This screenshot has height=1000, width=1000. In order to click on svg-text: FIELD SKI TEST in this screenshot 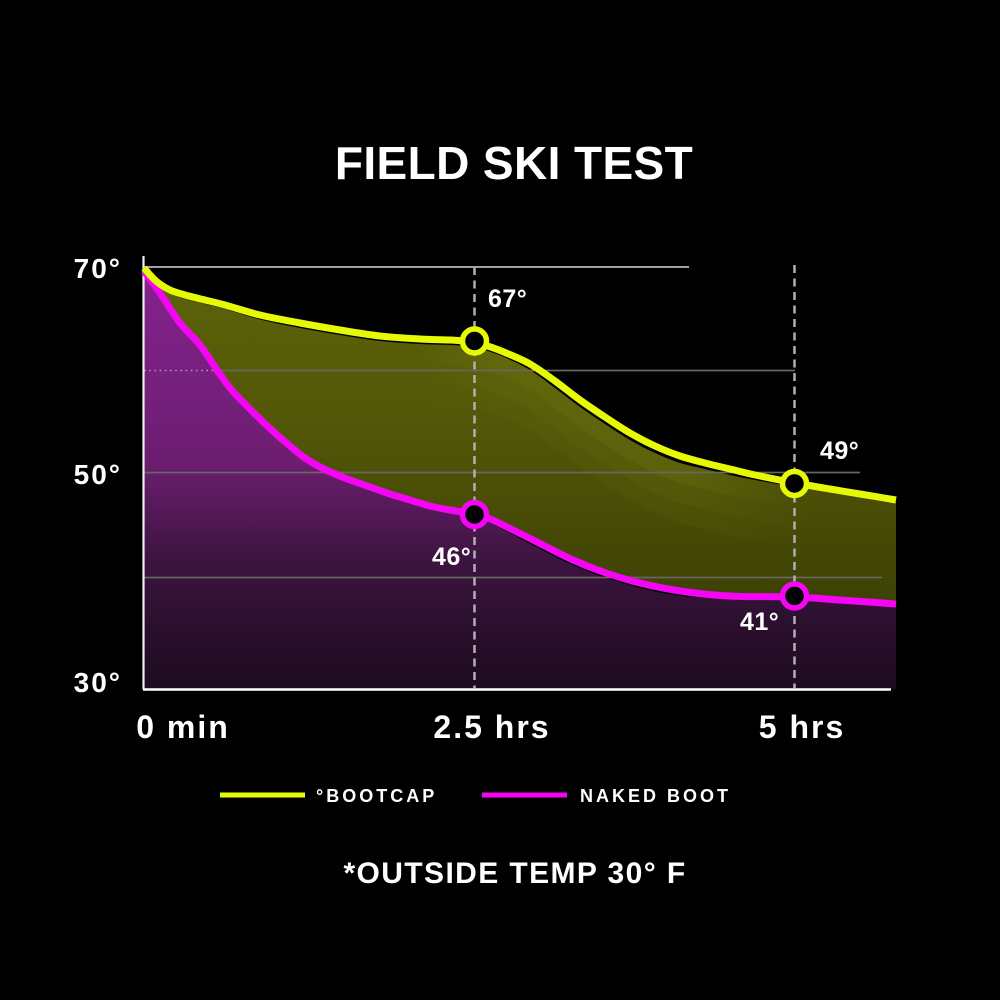, I will do `click(514, 163)`.